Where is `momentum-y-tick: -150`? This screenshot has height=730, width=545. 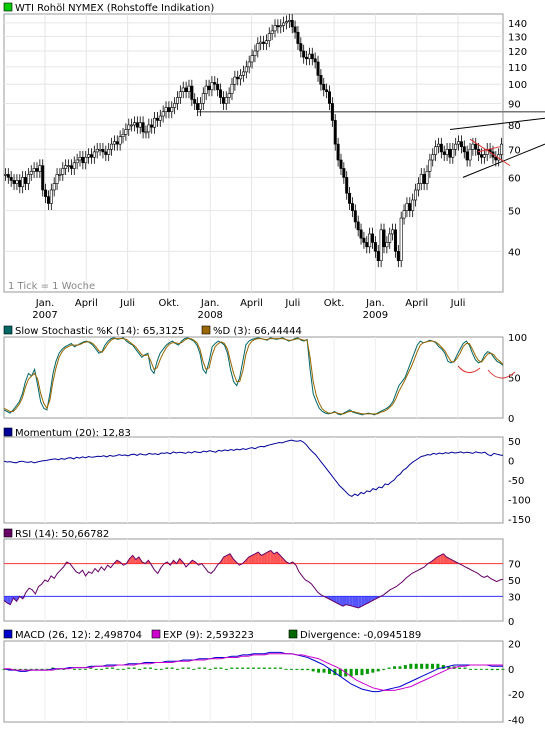
momentum-y-tick: -150 is located at coordinates (519, 520).